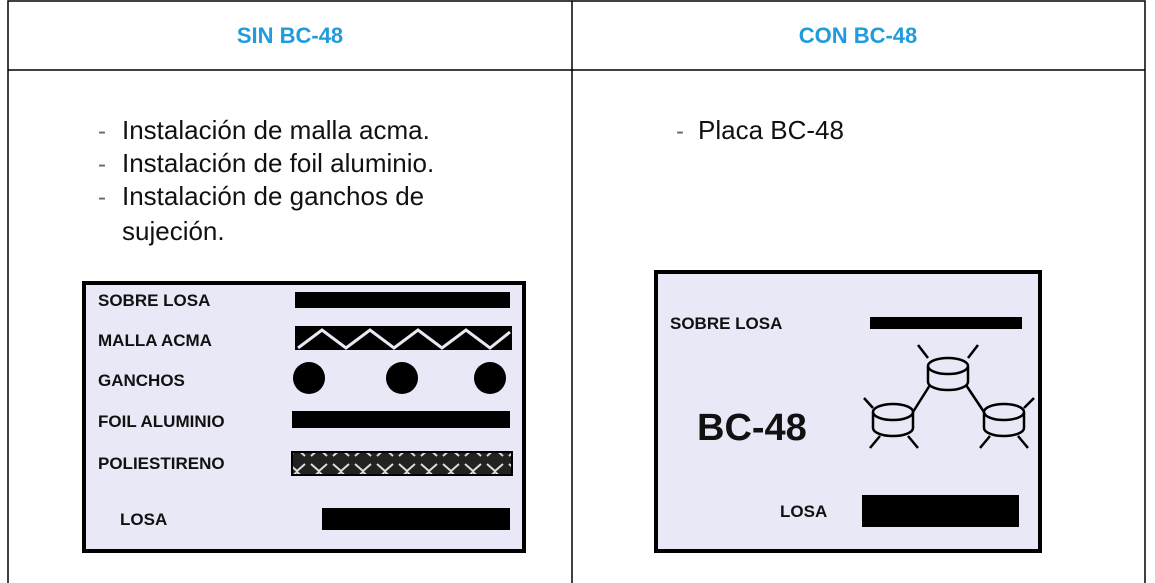  I want to click on diagram-label: POLIESTIRENO, so click(161, 463).